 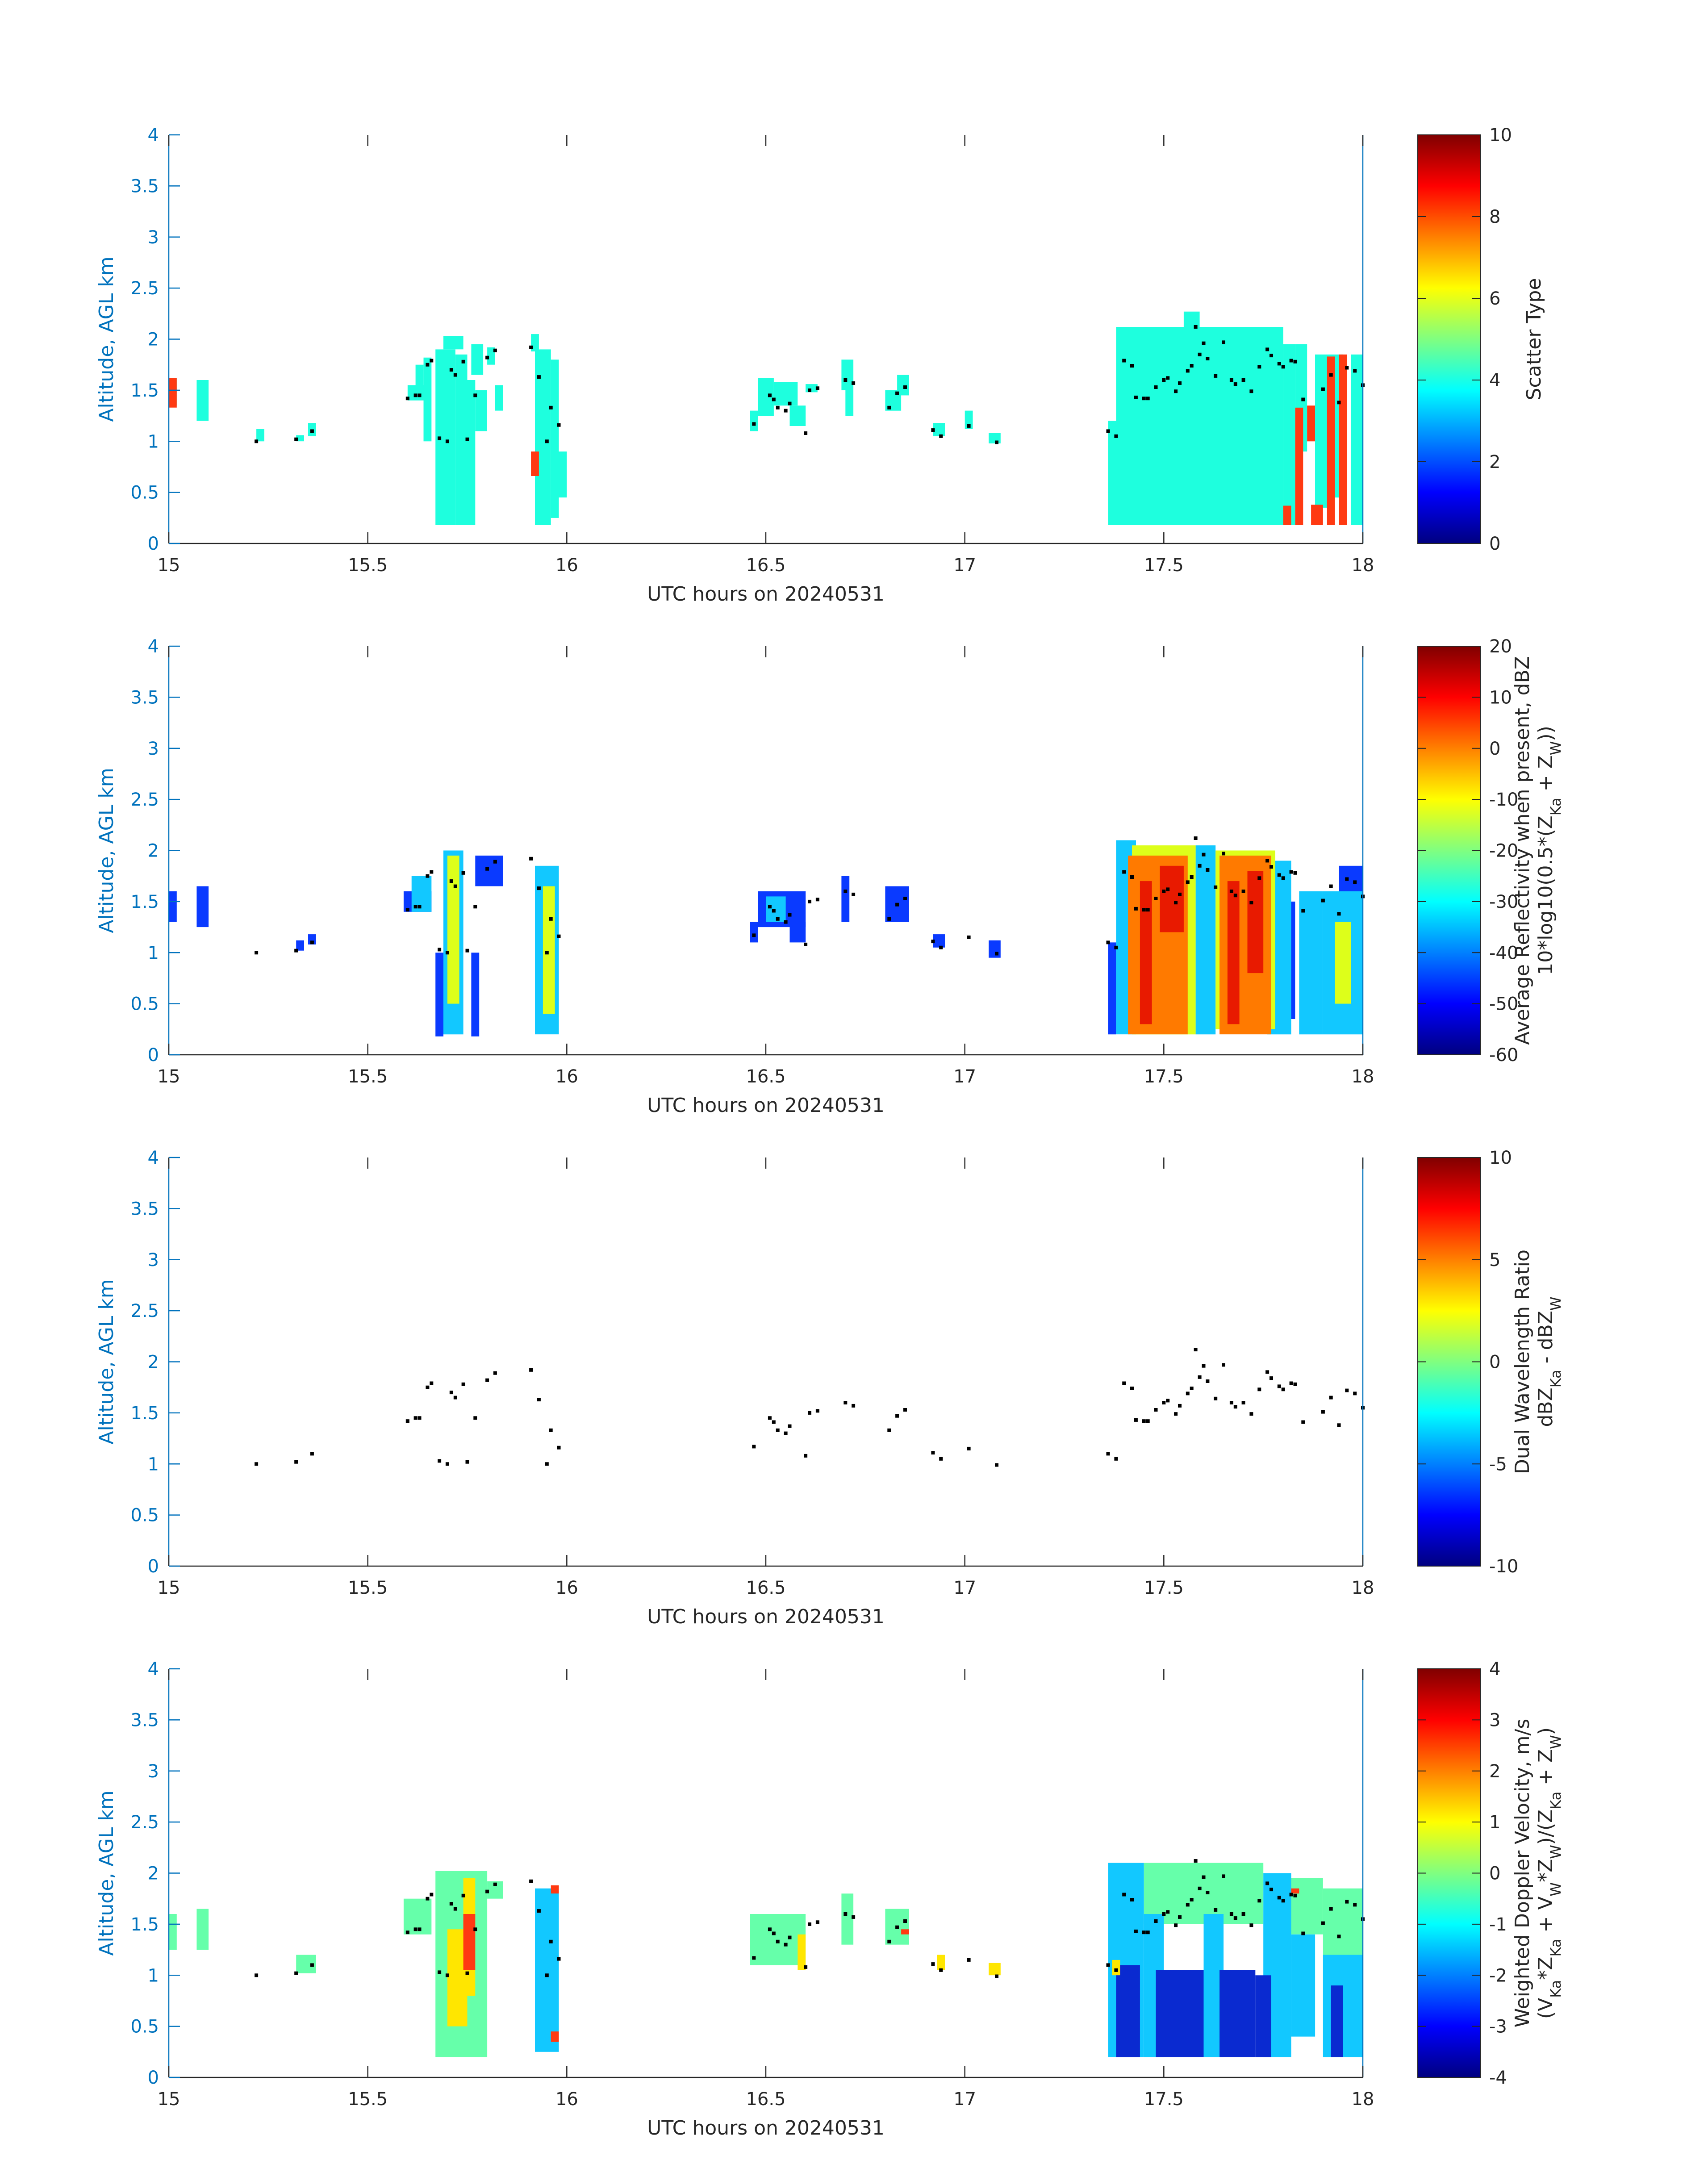 I want to click on colorbar-tick-label: -60, so click(x=1503, y=1055).